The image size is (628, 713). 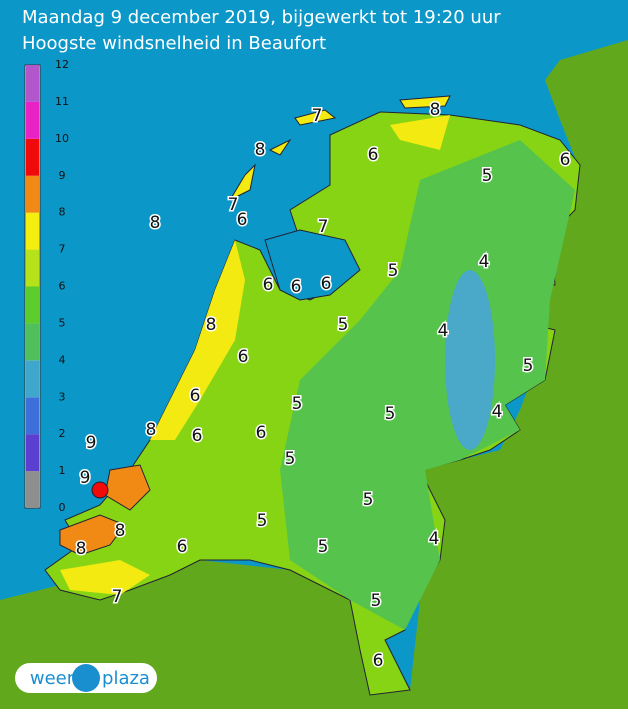 I want to click on logo-left: weer, so click(x=52, y=678).